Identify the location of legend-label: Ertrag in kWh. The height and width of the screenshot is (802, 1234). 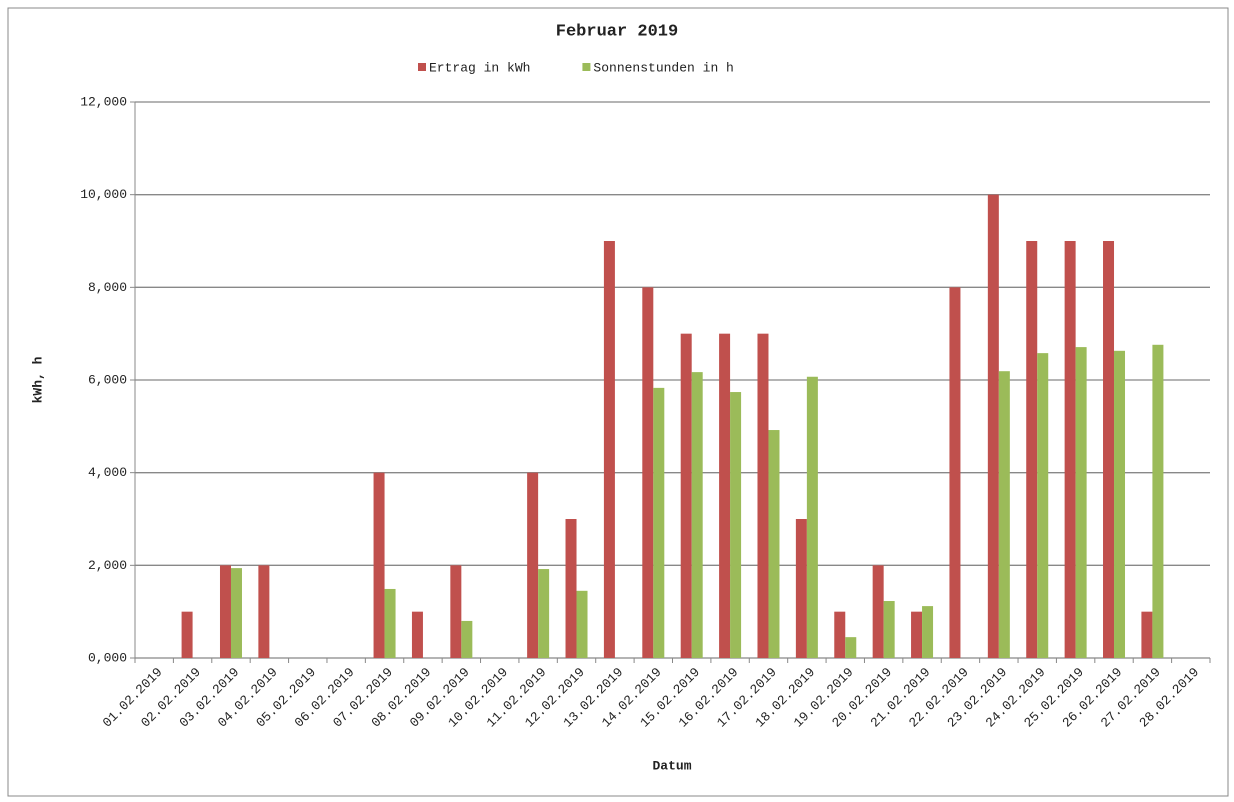
(479, 67).